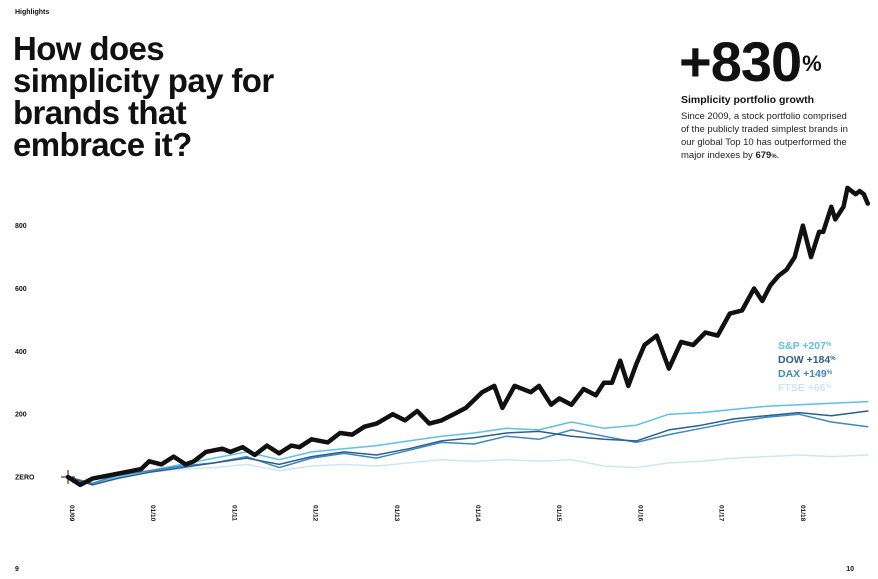  Describe the element at coordinates (315, 513) in the screenshot. I see `x-tick-label: 01/12` at that location.